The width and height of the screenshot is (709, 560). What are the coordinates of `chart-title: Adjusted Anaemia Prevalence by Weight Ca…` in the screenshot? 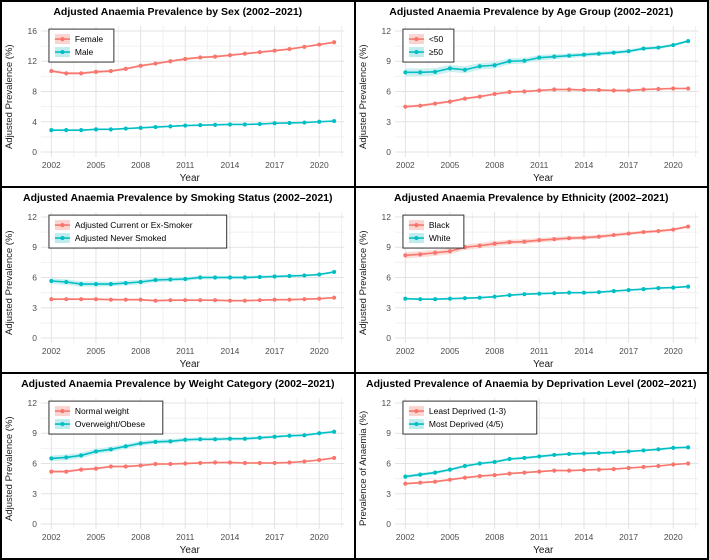 It's located at (178, 384).